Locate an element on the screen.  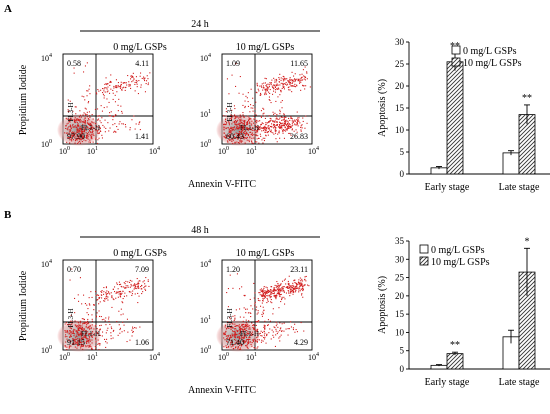
panel-label: B is located at coordinates (8, 215).